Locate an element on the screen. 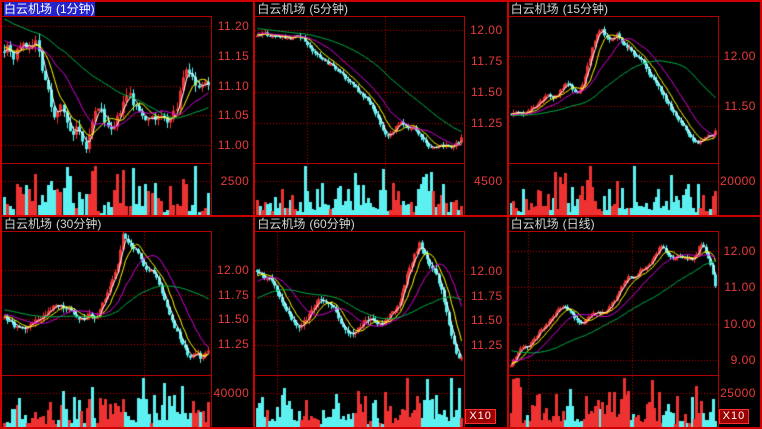 Image resolution: width=762 pixels, height=429 pixels. panel-title: 白云机场 (1分钟) is located at coordinates (49, 9).